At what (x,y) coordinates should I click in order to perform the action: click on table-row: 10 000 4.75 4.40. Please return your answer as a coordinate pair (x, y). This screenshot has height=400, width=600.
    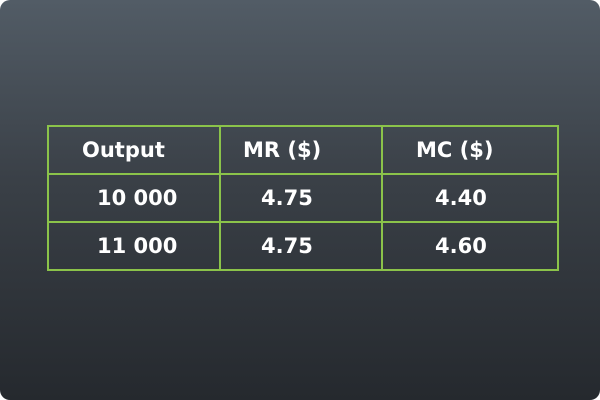
    Looking at the image, I should click on (303, 198).